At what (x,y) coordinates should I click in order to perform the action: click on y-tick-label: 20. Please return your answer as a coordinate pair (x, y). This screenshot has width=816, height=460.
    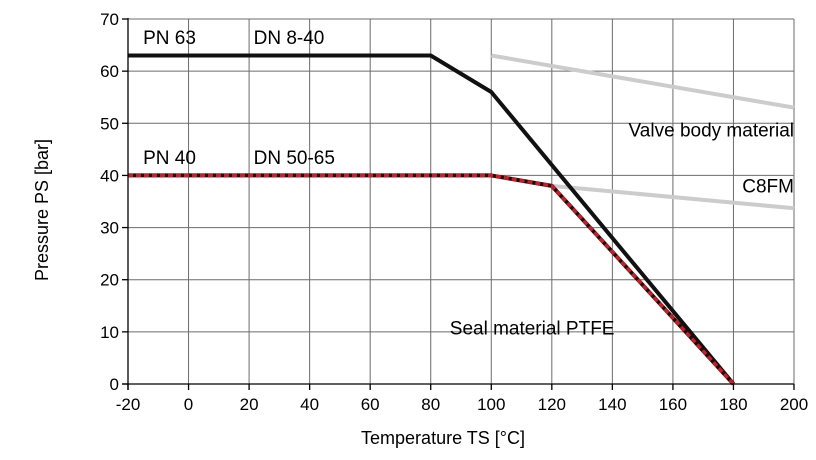
    Looking at the image, I should click on (109, 280).